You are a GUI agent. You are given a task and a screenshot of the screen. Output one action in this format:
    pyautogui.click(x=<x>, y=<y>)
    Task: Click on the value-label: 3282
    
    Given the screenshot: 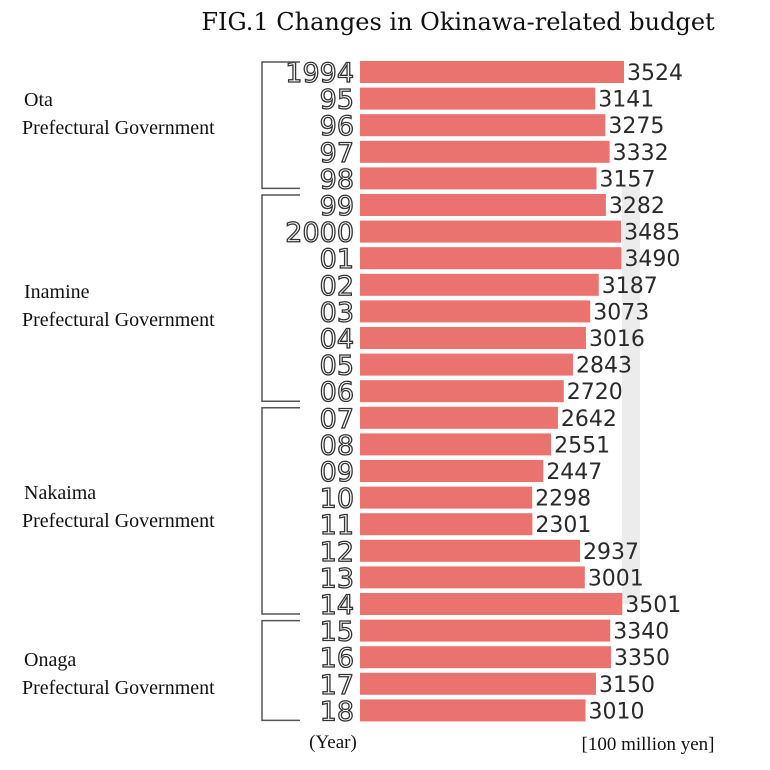 What is the action you would take?
    pyautogui.click(x=637, y=206)
    